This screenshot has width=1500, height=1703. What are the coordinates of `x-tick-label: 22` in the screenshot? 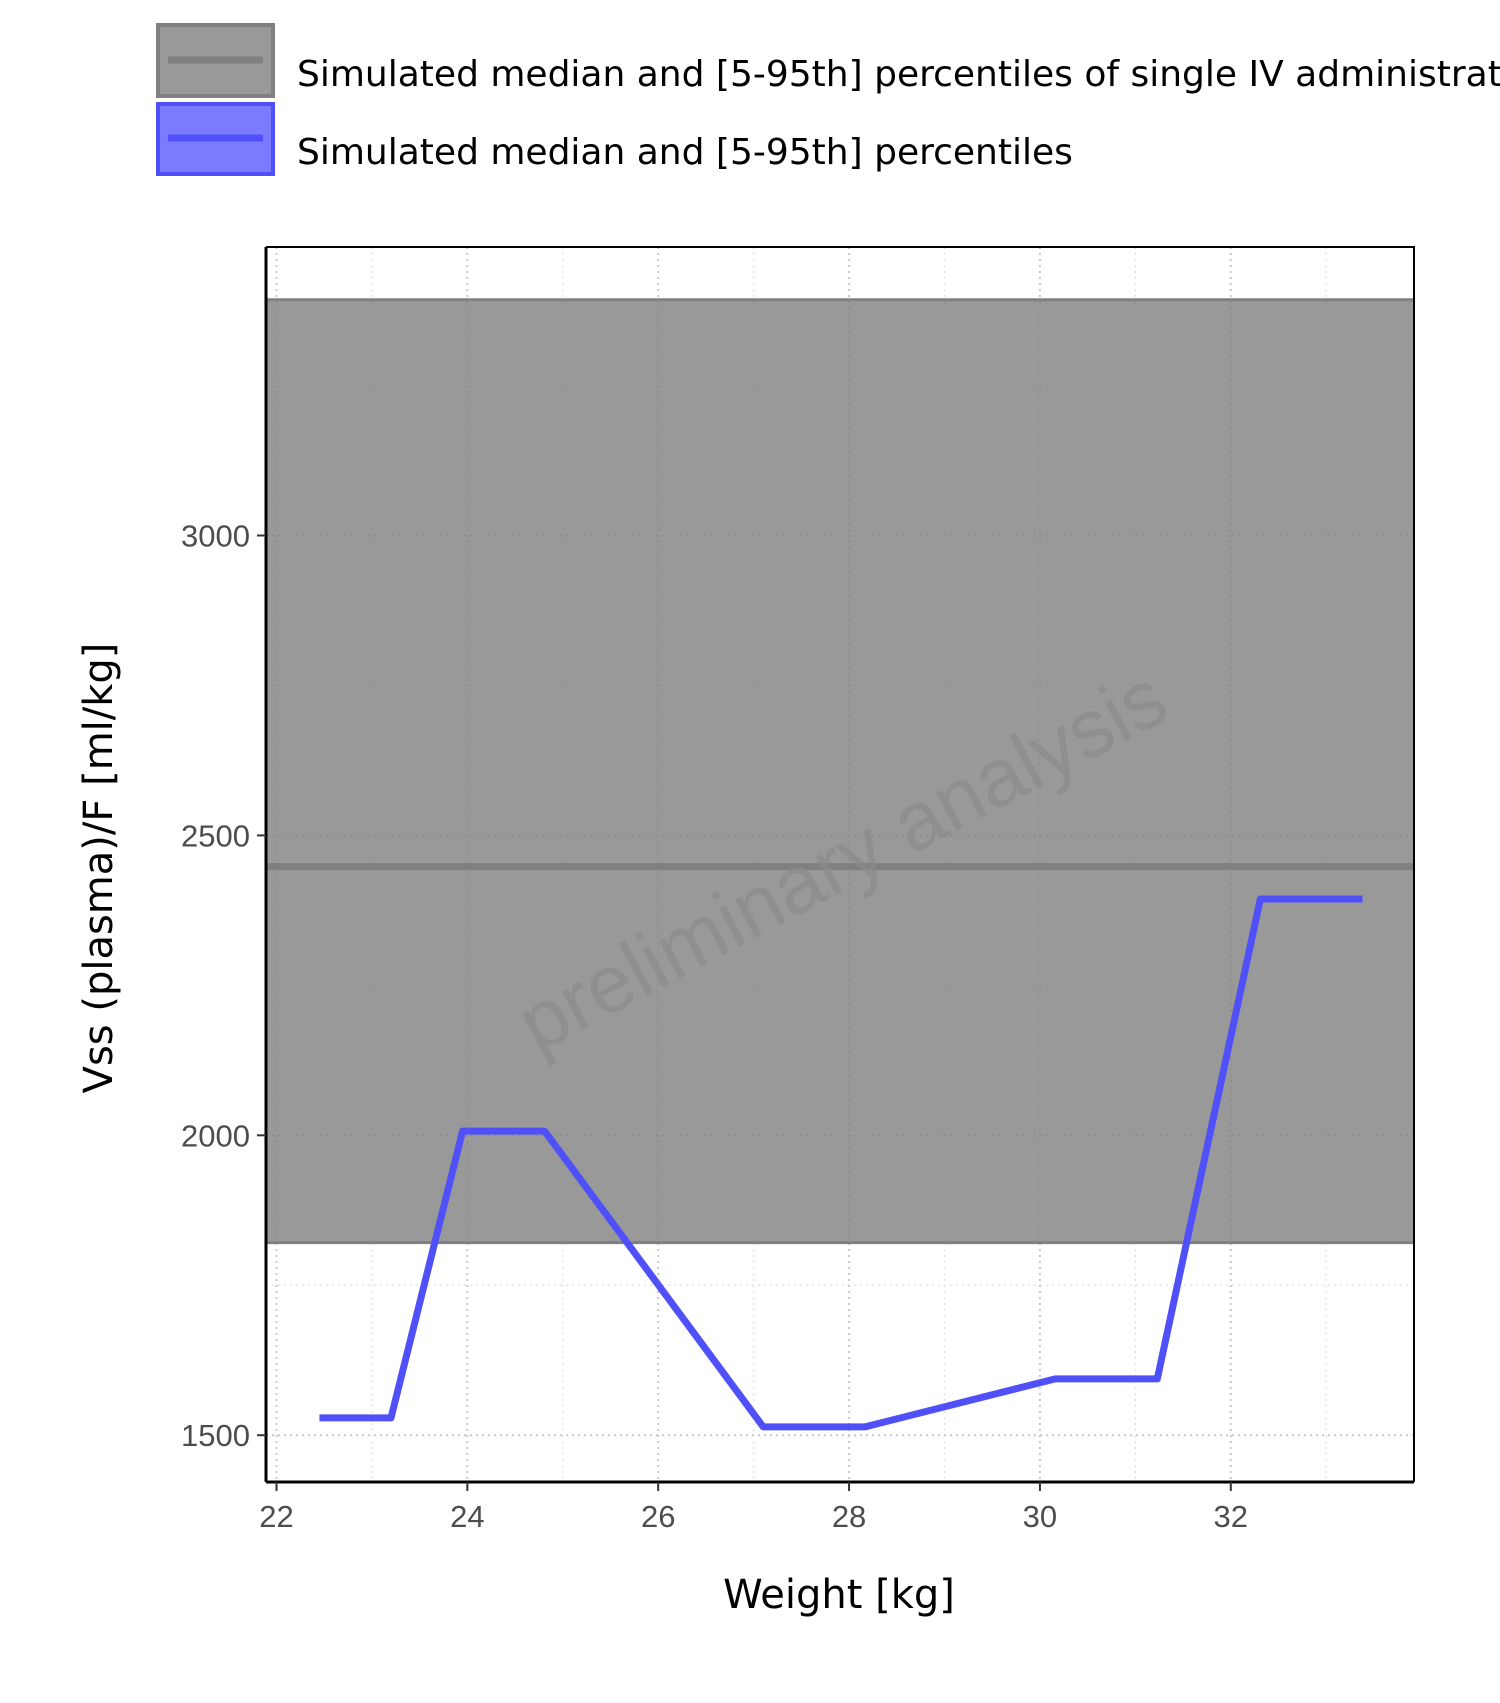 It's located at (276, 1516).